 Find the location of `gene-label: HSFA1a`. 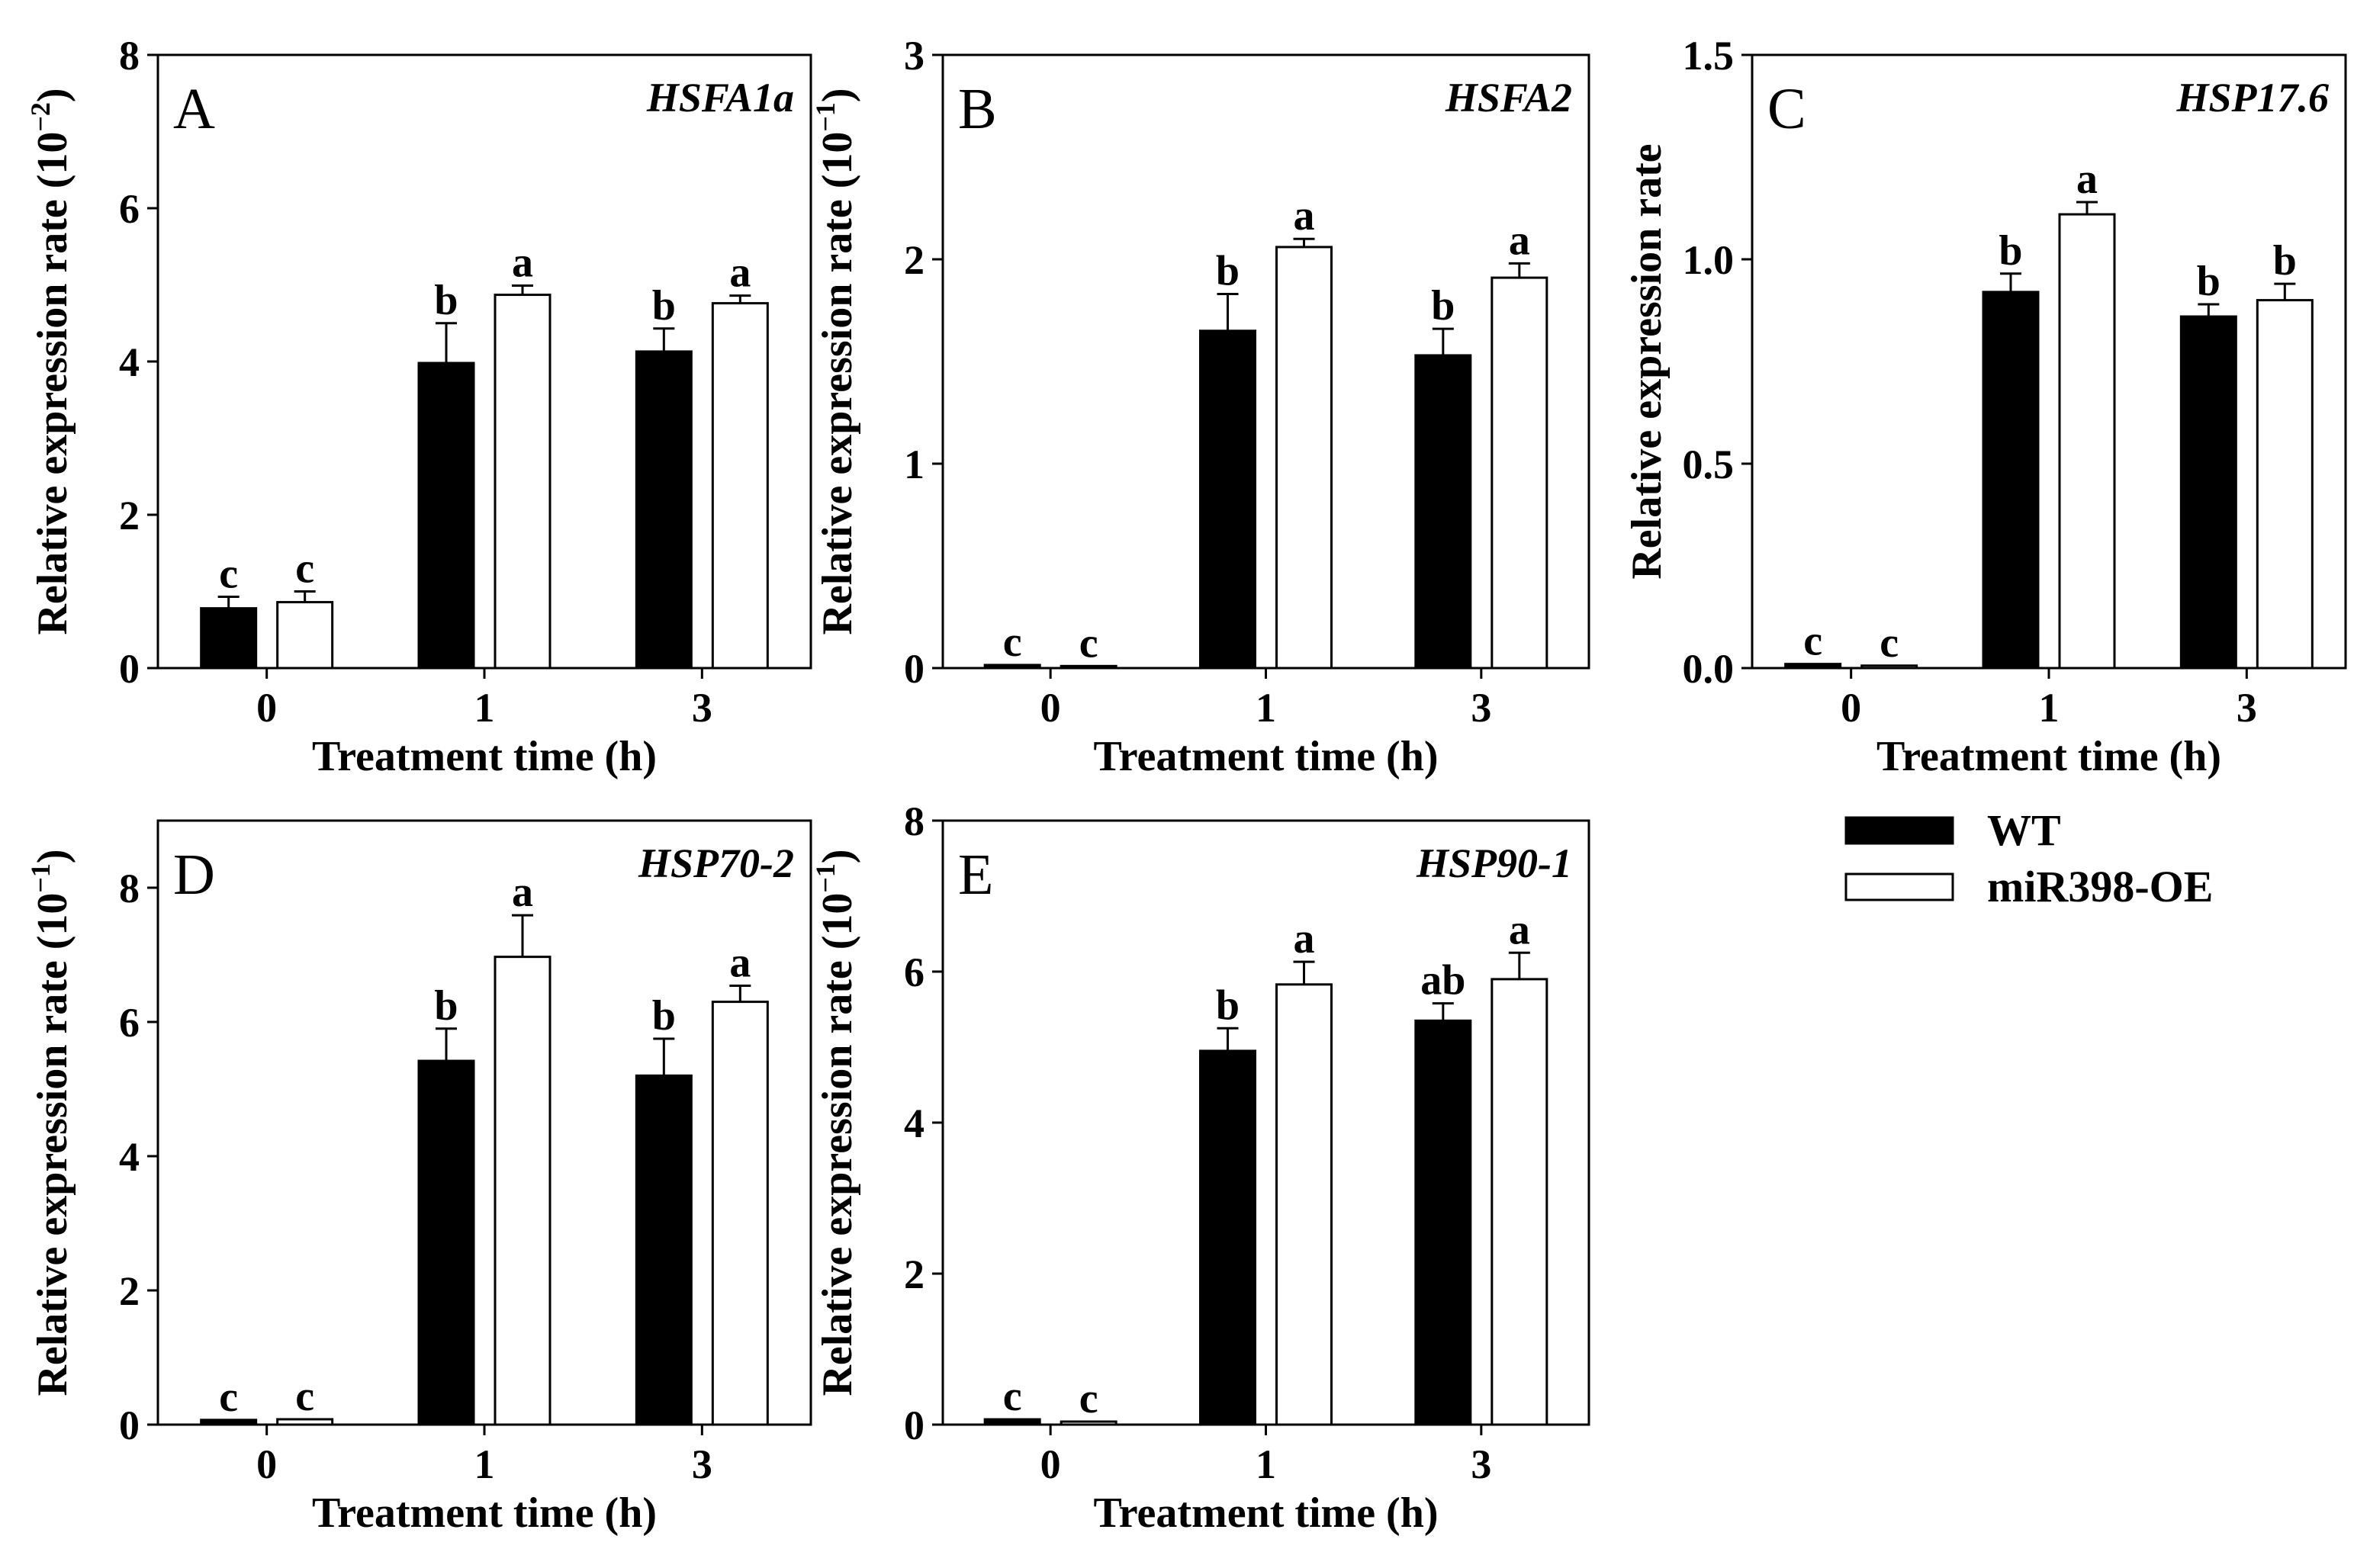

gene-label: HSFA1a is located at coordinates (720, 97).